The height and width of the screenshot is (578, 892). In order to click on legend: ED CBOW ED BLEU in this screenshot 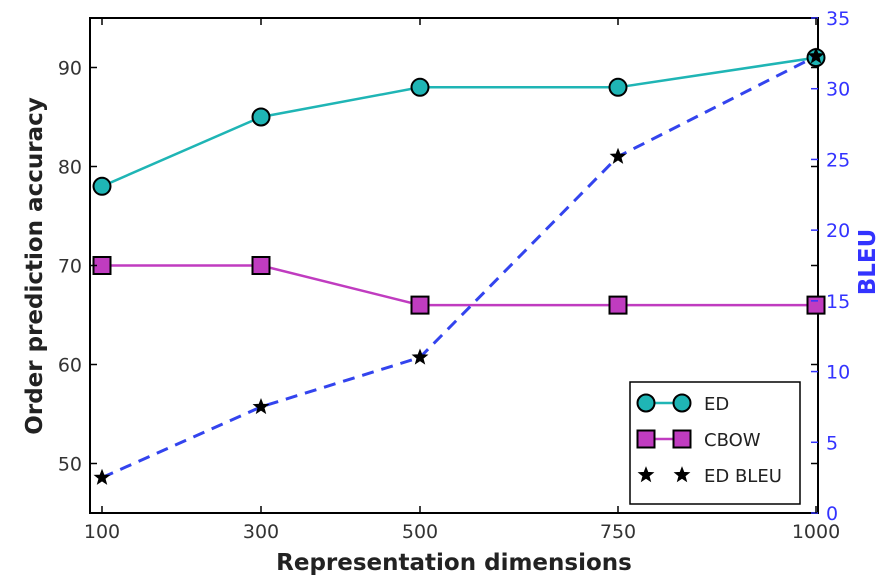, I will do `click(715, 443)`.